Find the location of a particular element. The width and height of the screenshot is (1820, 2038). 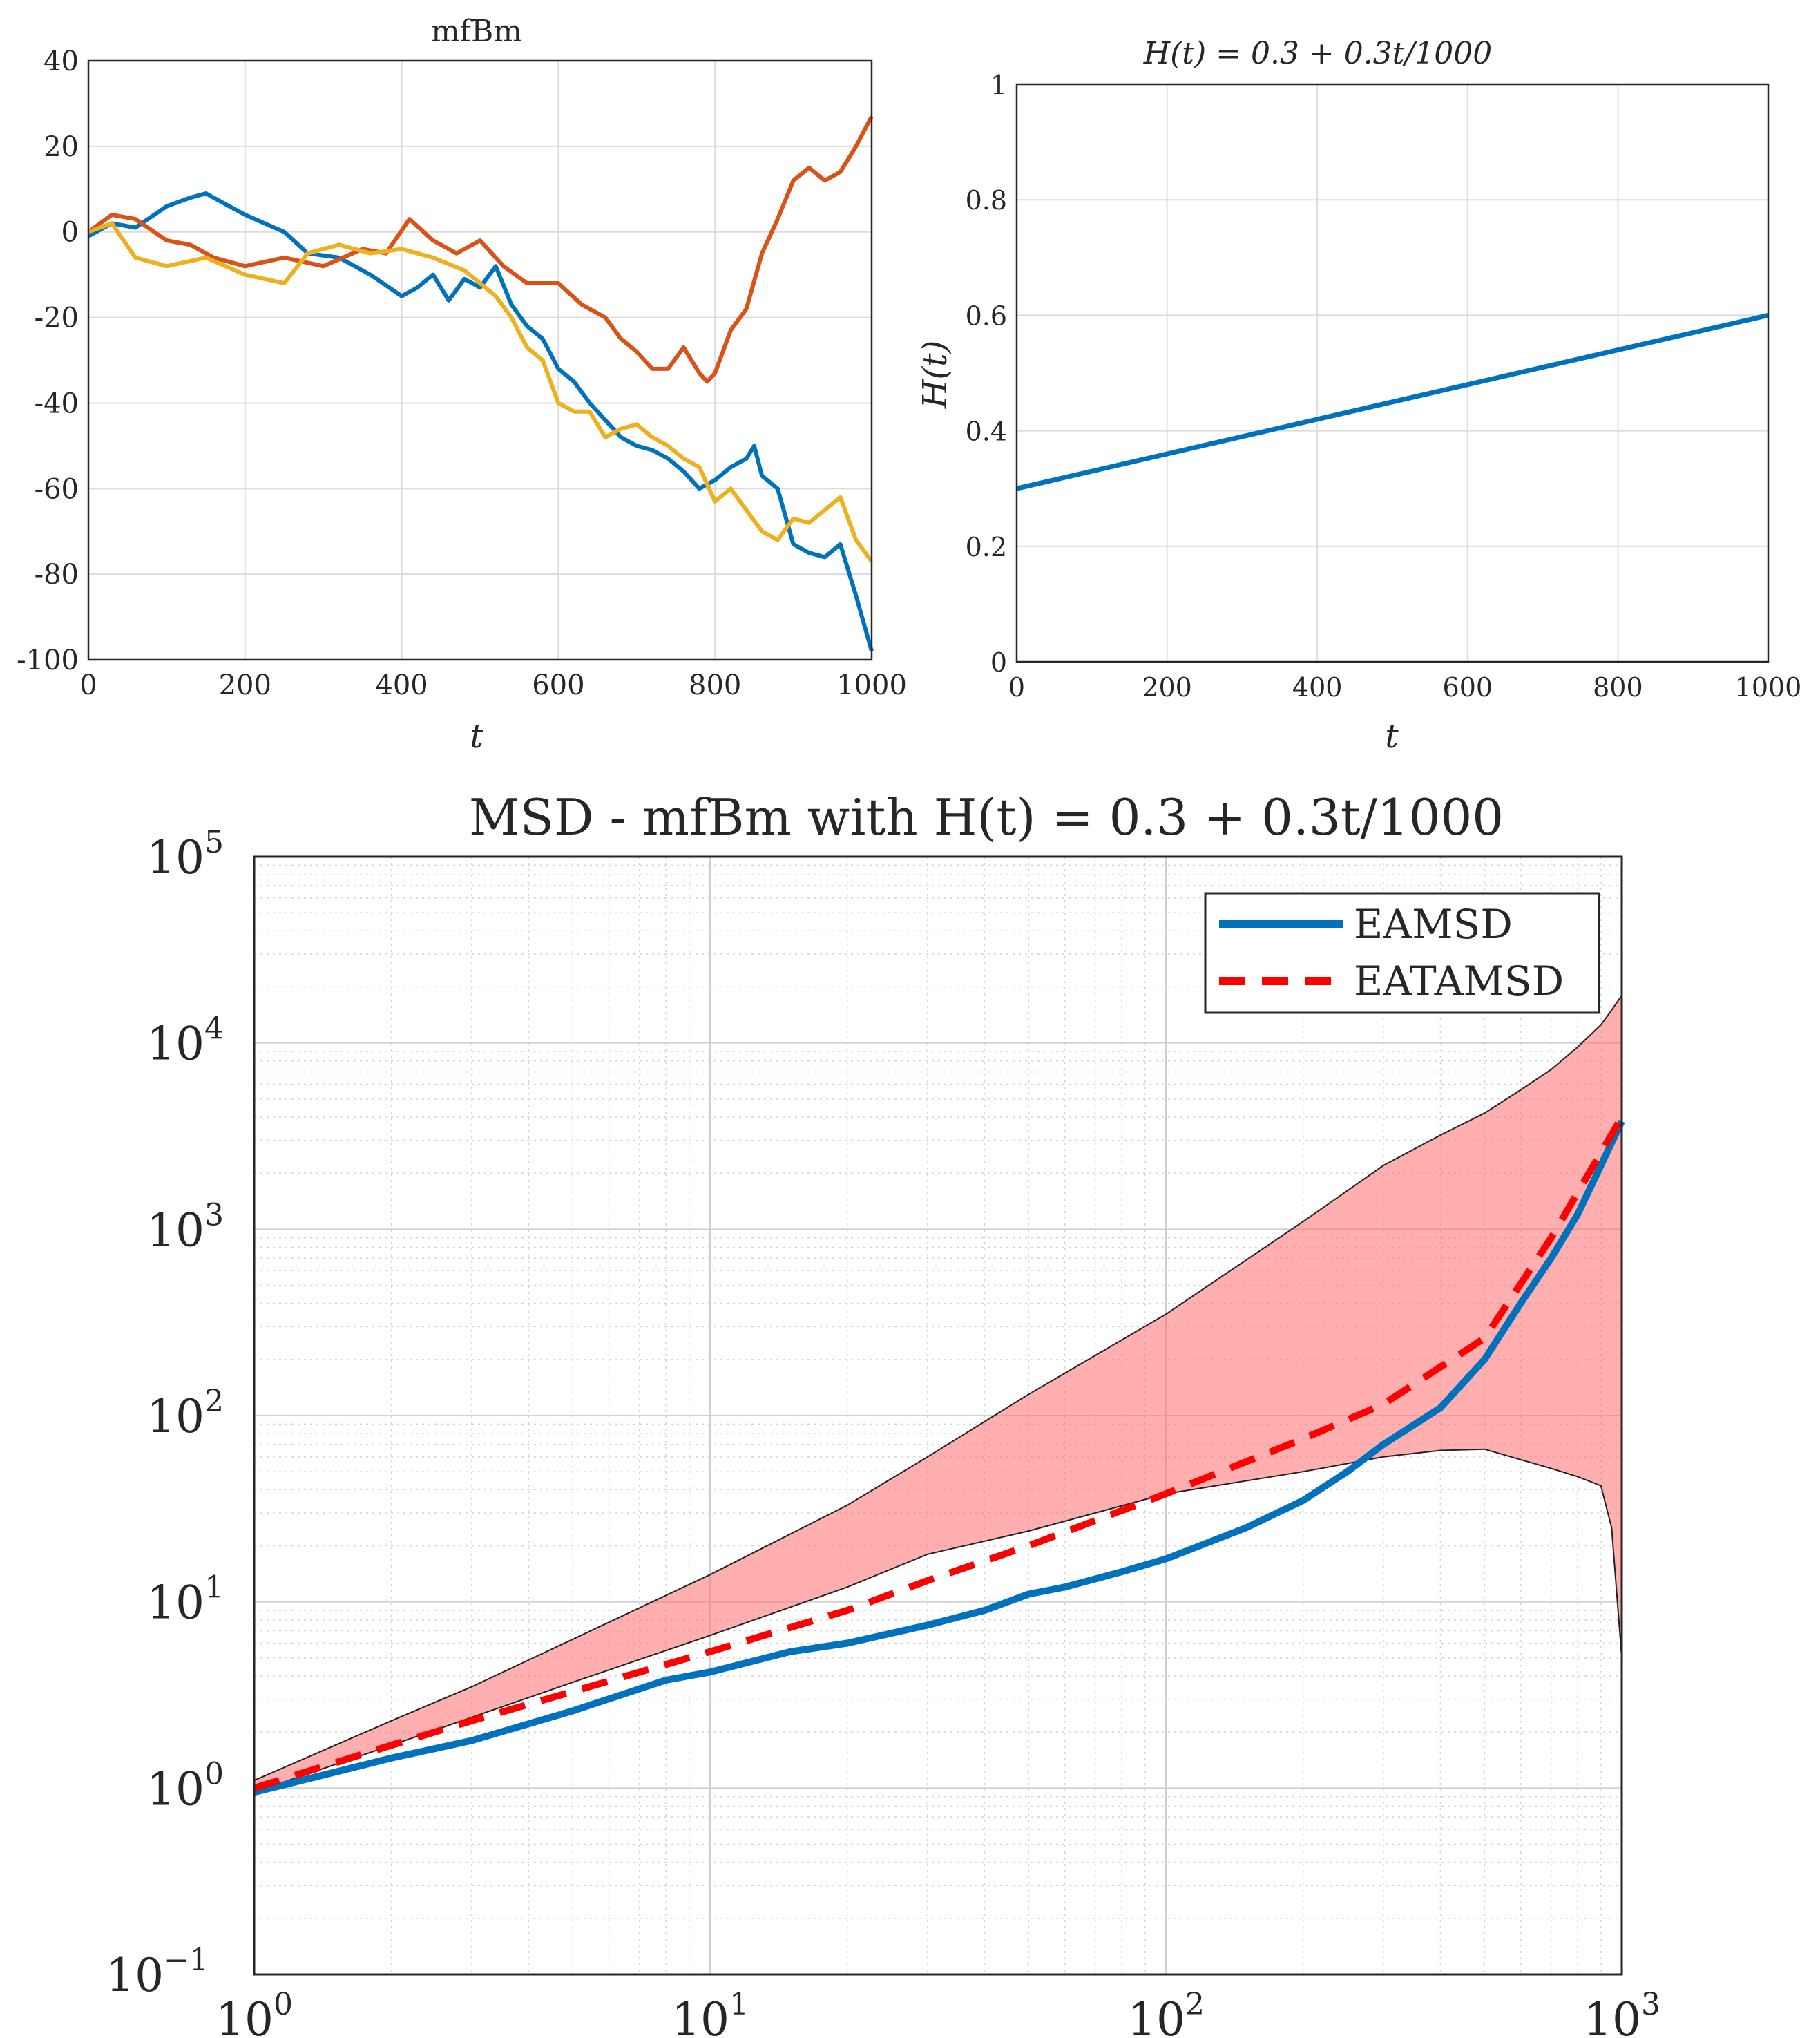

hurst-xtick-5: 1000 is located at coordinates (1768, 687).